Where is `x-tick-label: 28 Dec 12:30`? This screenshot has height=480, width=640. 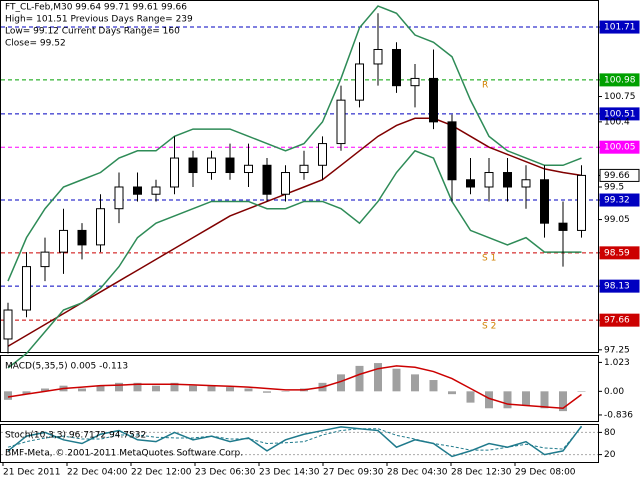
x-tick-label: 28 Dec 12:30 is located at coordinates (481, 473).